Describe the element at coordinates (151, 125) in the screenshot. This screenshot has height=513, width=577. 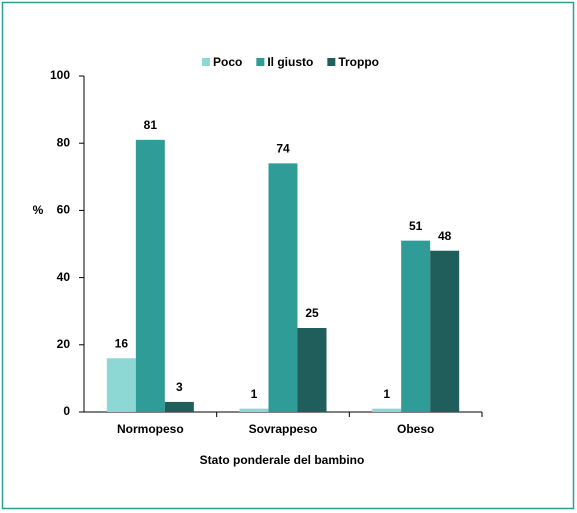
I see `value-label: 81` at that location.